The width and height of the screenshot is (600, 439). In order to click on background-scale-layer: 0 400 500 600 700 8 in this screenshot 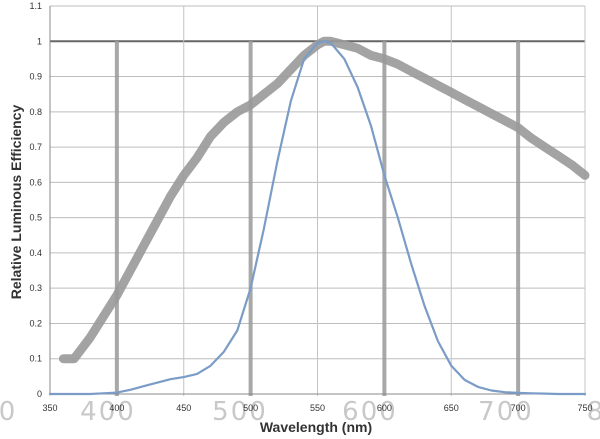, I will do `click(300, 412)`.